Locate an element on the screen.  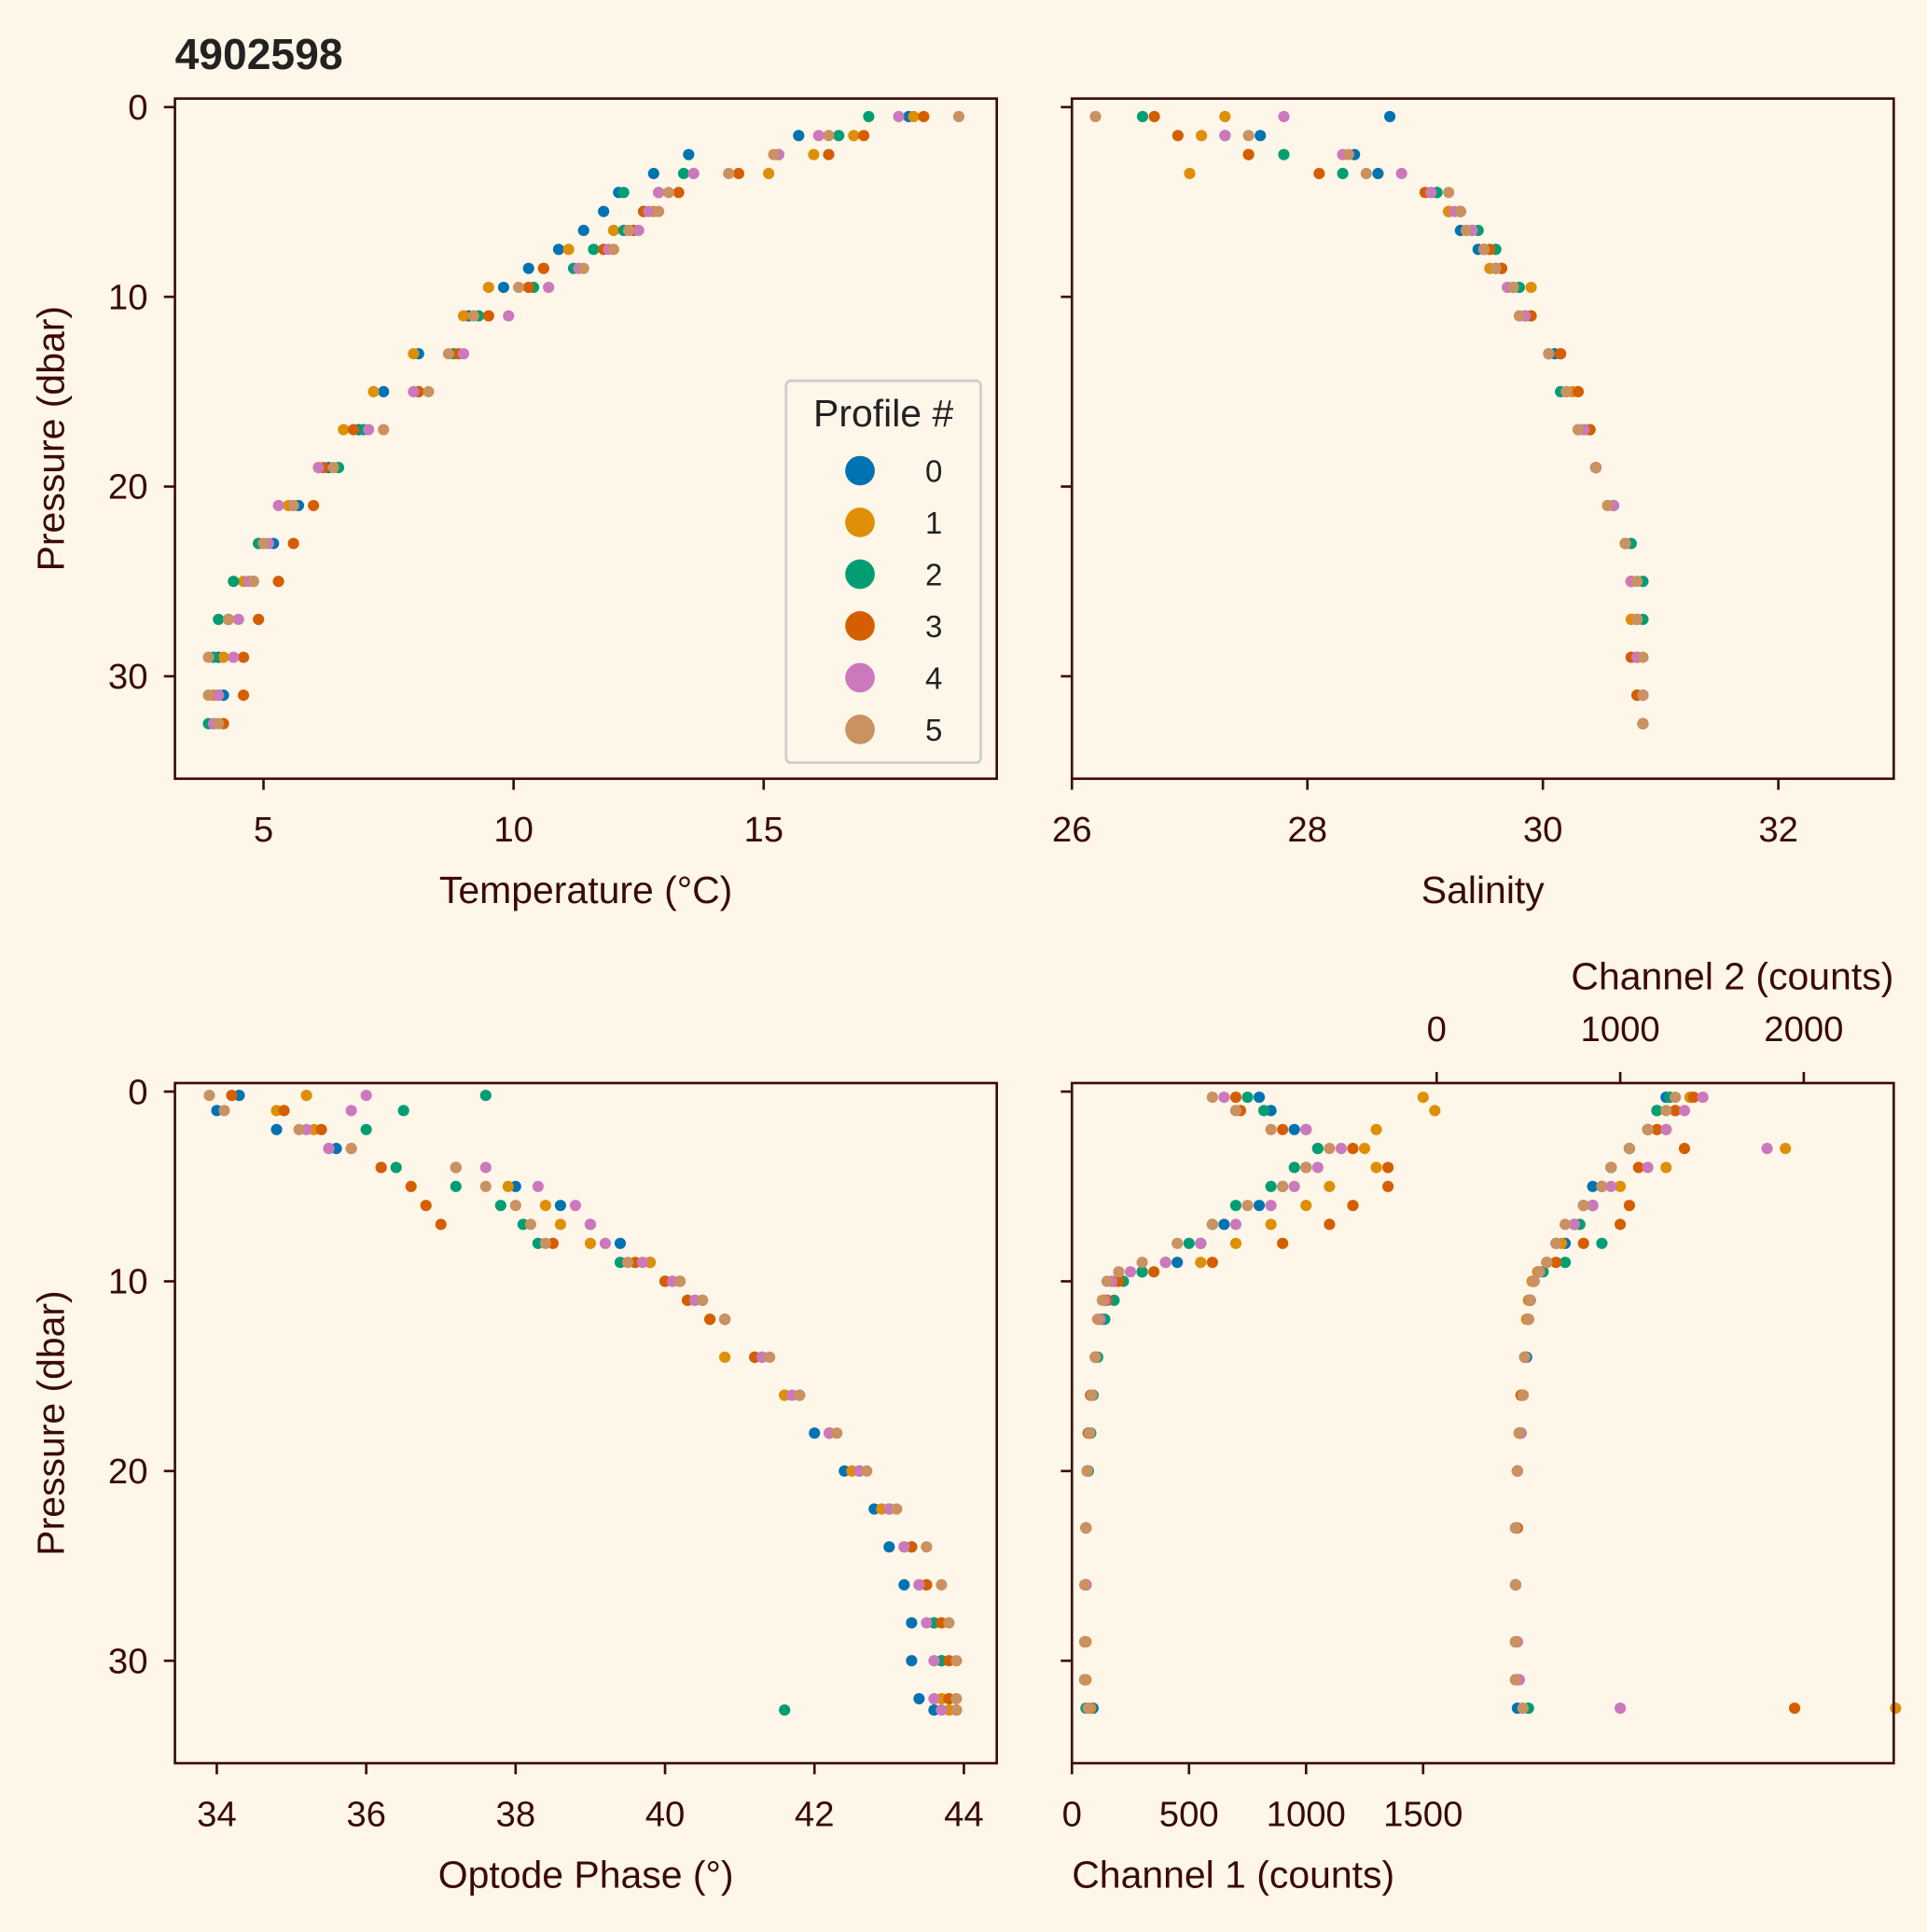
x-tick-label: 32 is located at coordinates (1778, 830).